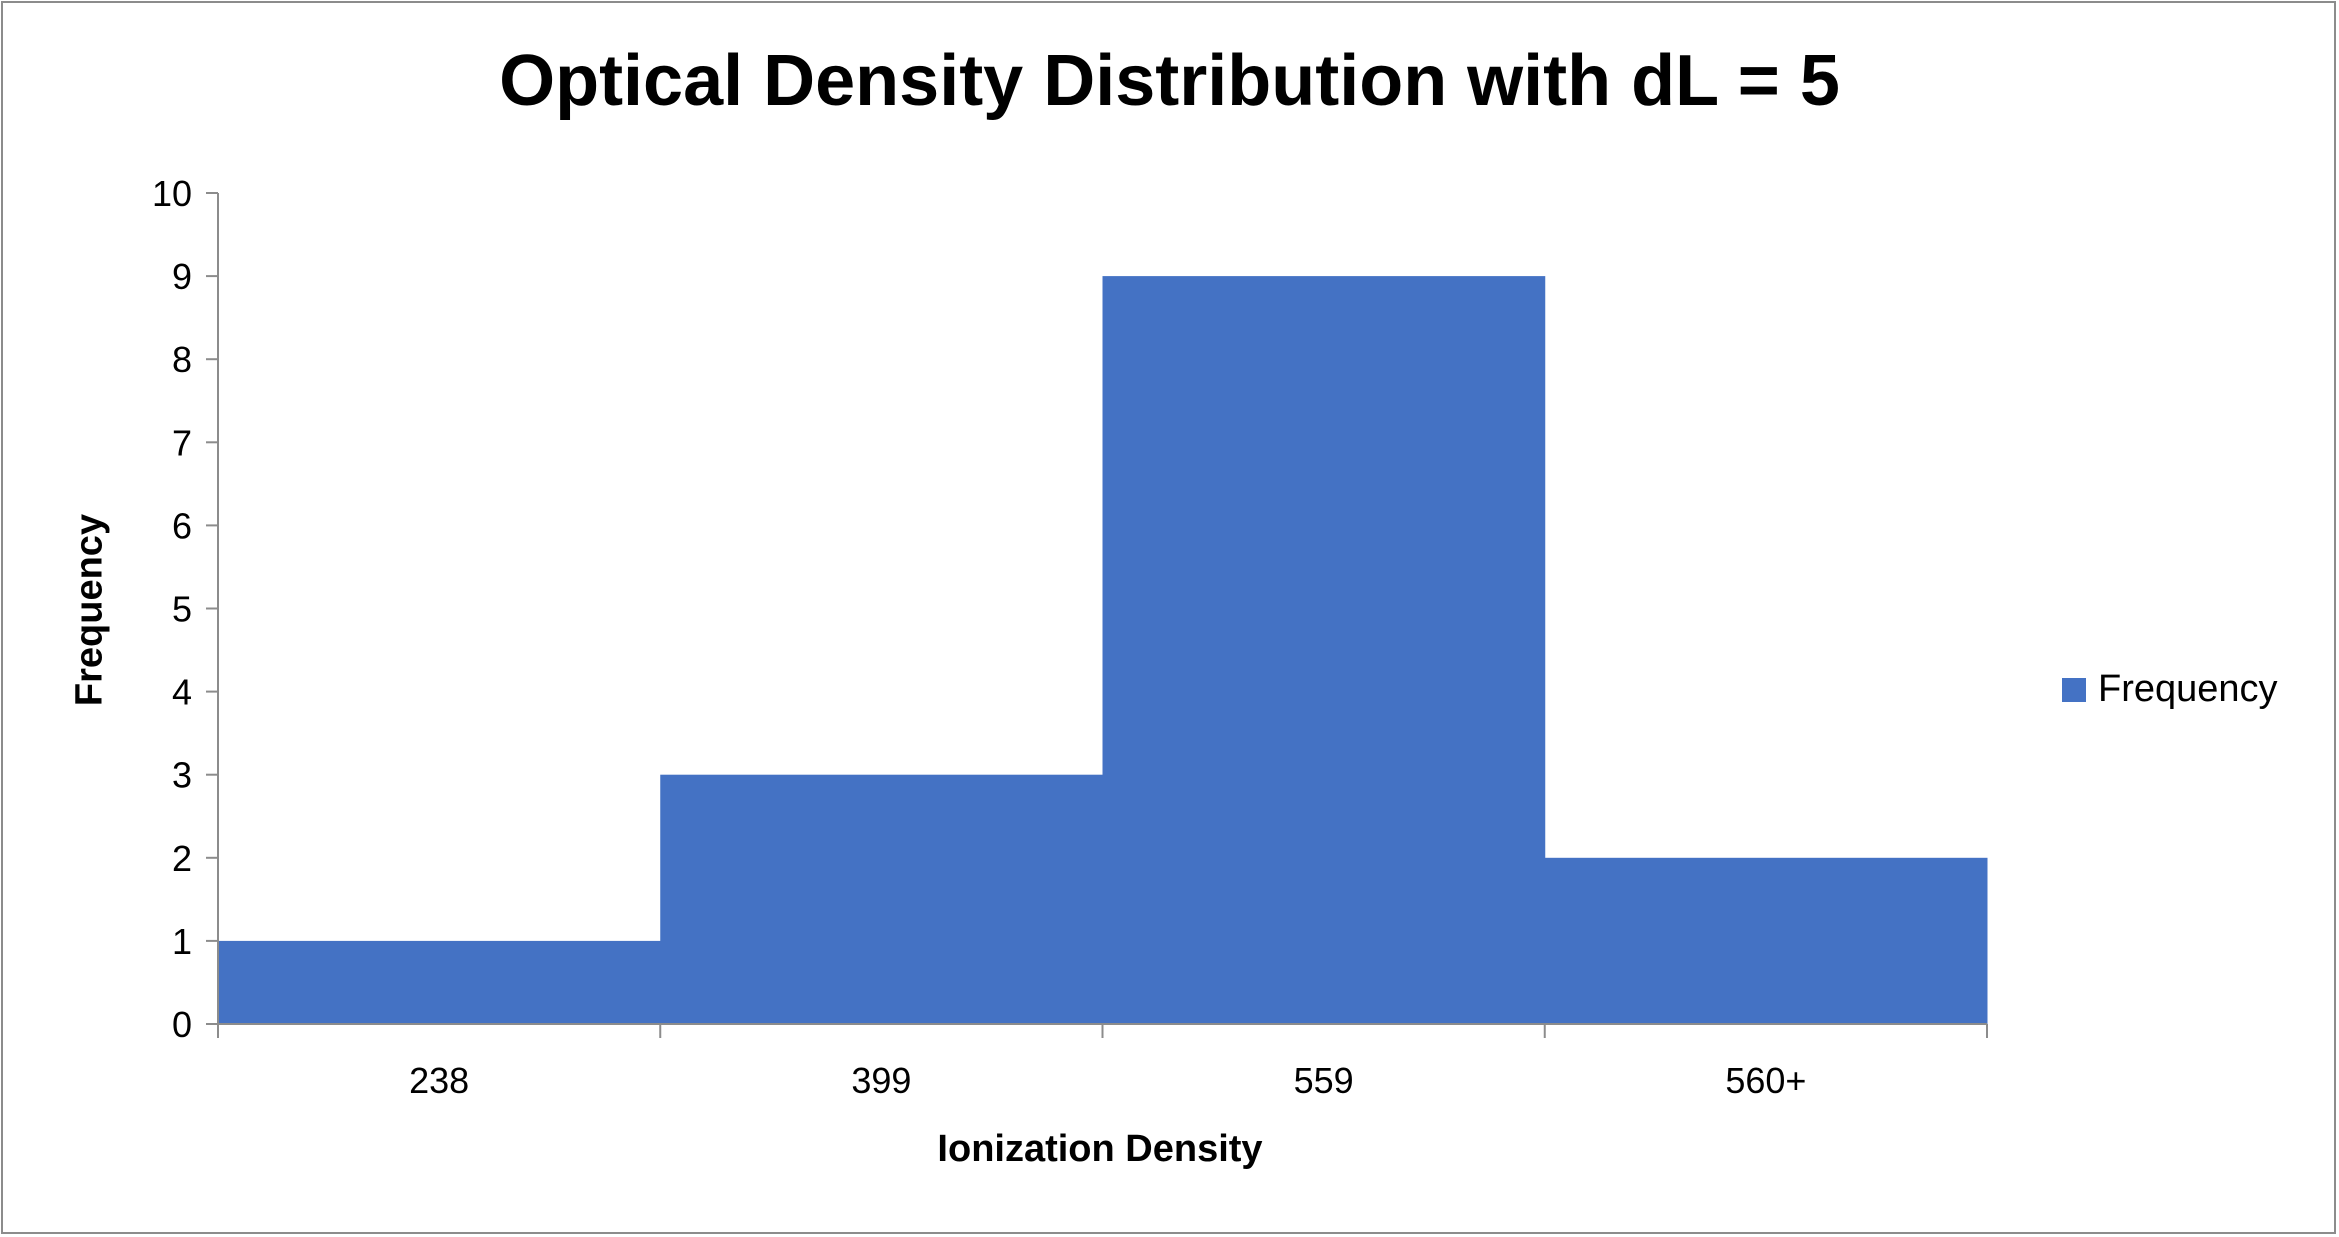 The image size is (2339, 1237). I want to click on legend-label: Frequency, so click(2188, 689).